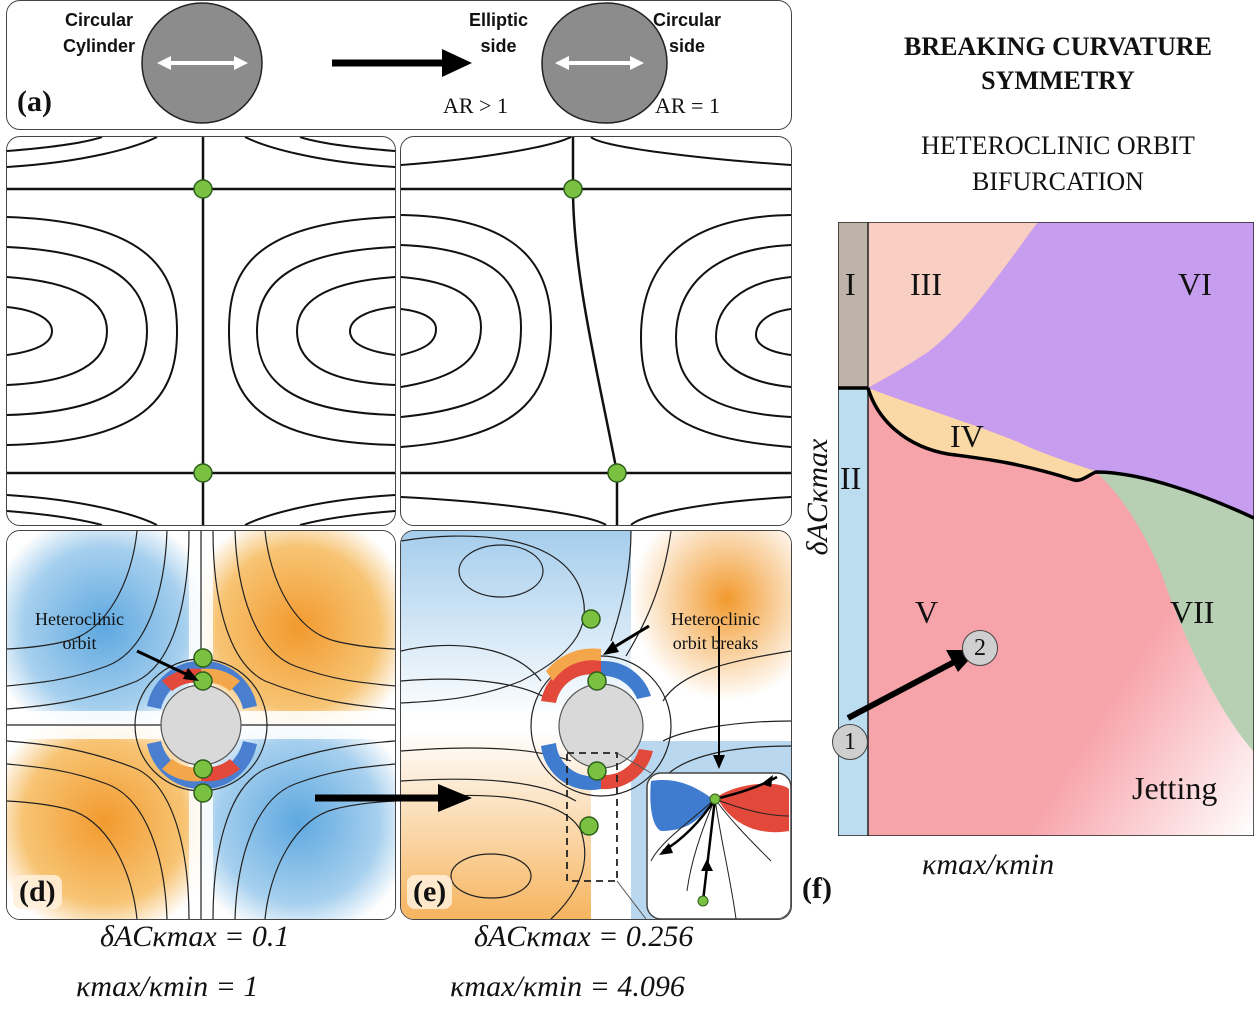 The image size is (1258, 1012). Describe the element at coordinates (927, 612) in the screenshot. I see `region-V: V` at that location.